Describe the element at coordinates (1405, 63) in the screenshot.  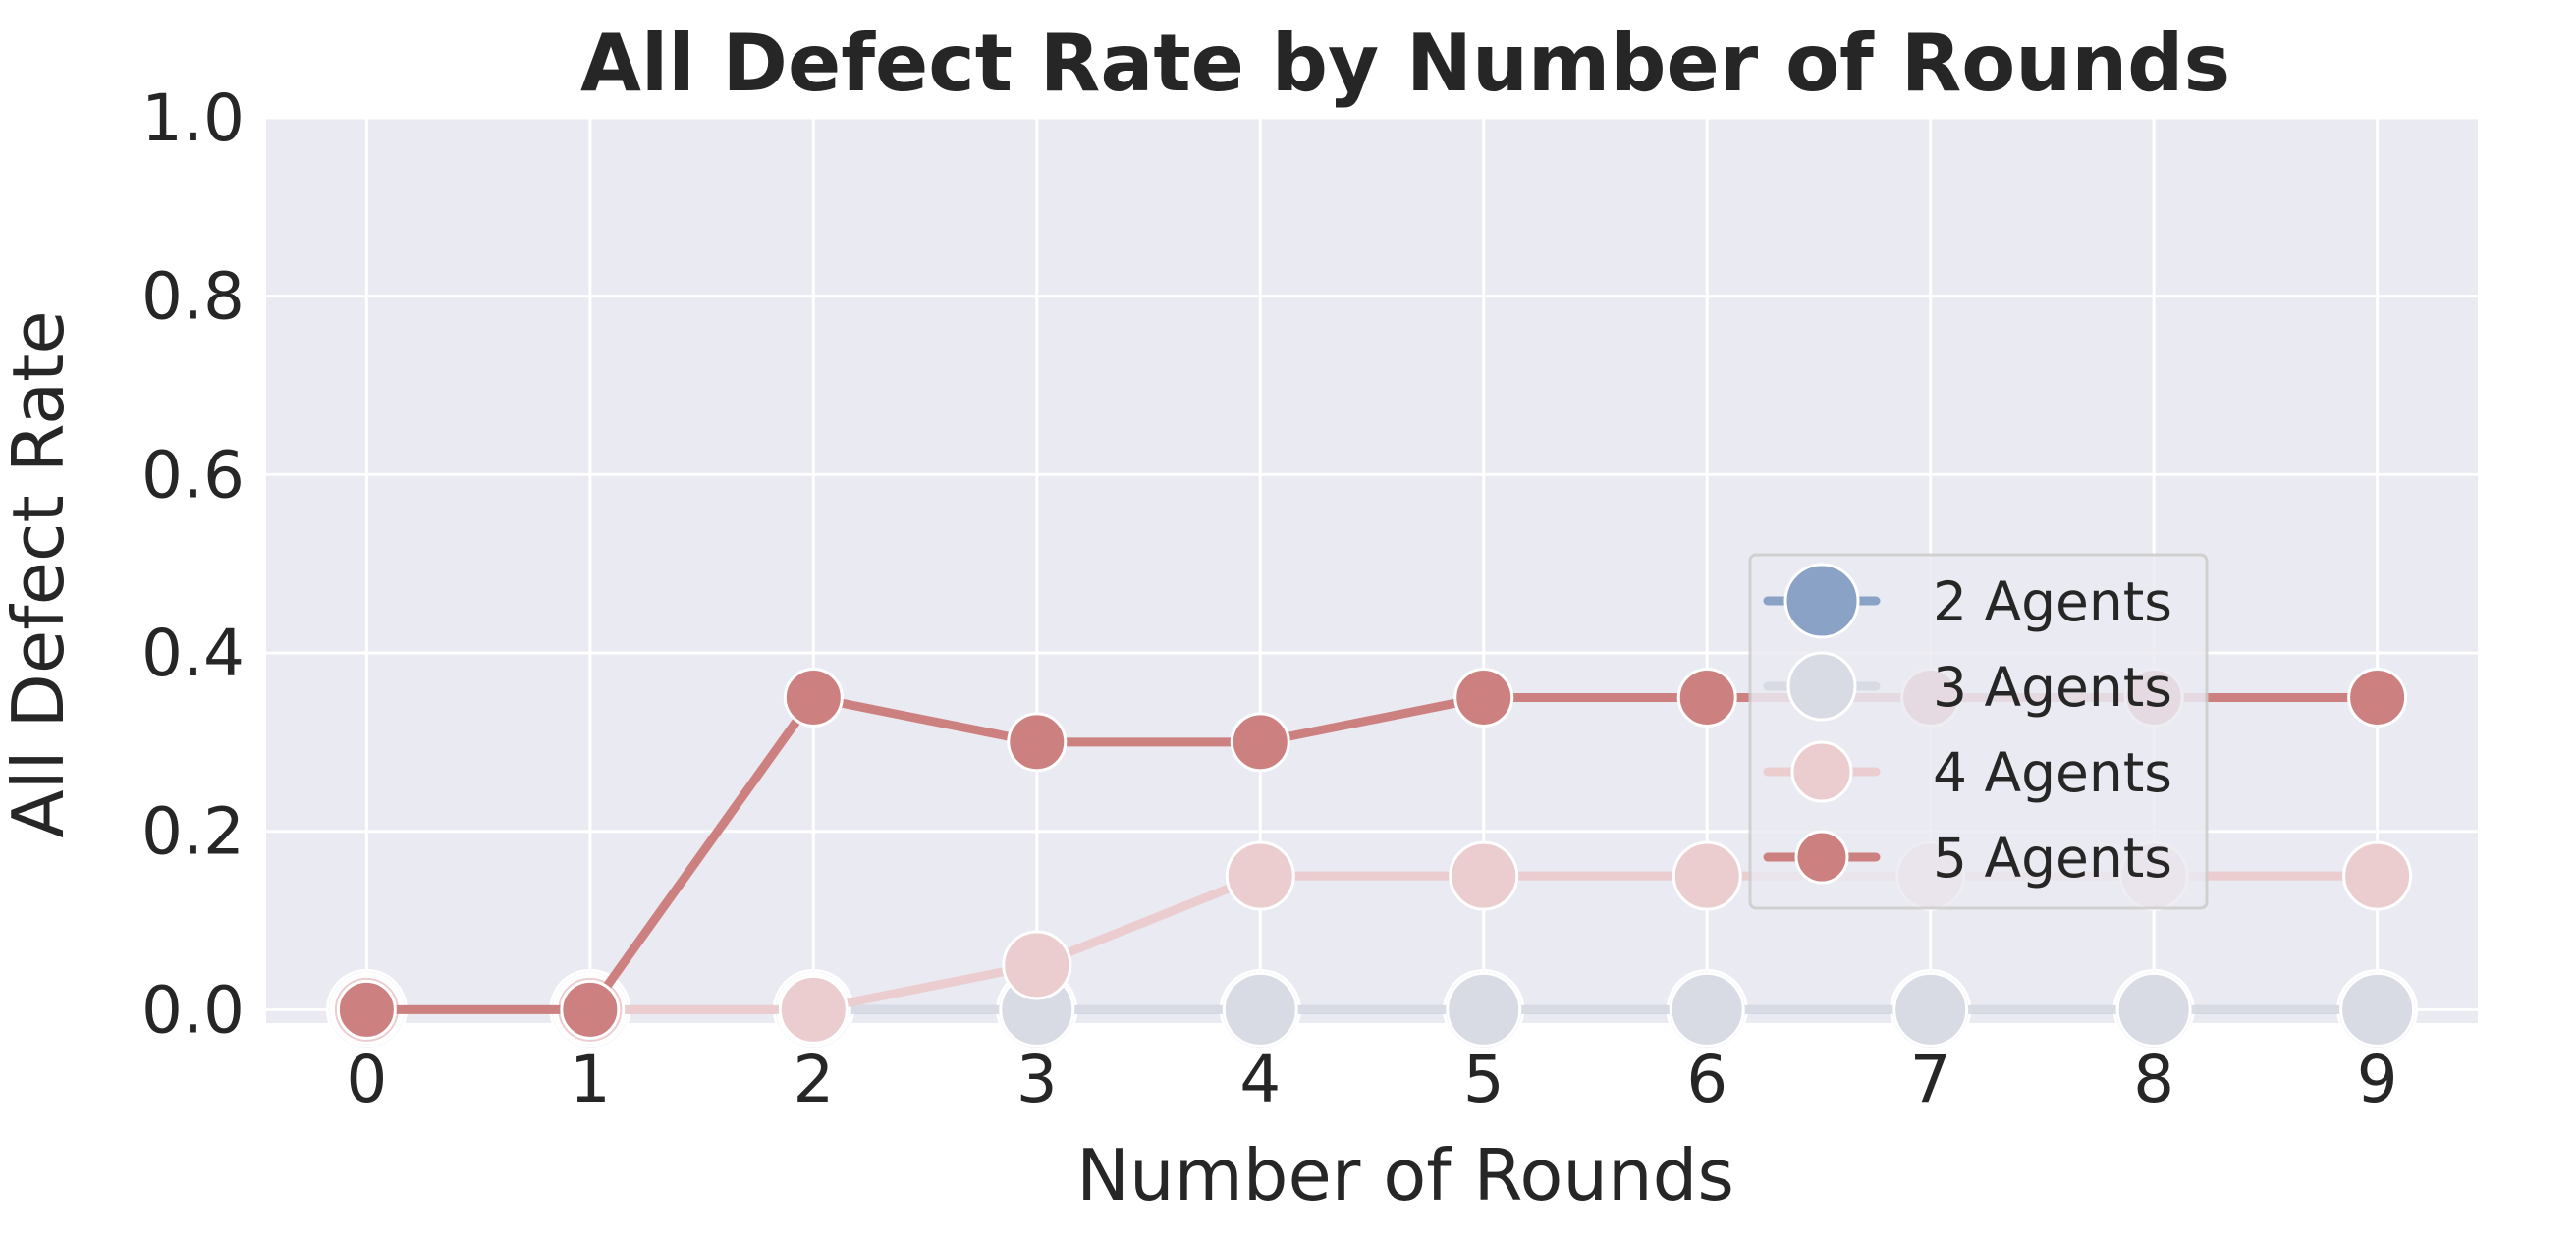
I see `chart-title: All Defect Rate by Number of Rounds` at that location.